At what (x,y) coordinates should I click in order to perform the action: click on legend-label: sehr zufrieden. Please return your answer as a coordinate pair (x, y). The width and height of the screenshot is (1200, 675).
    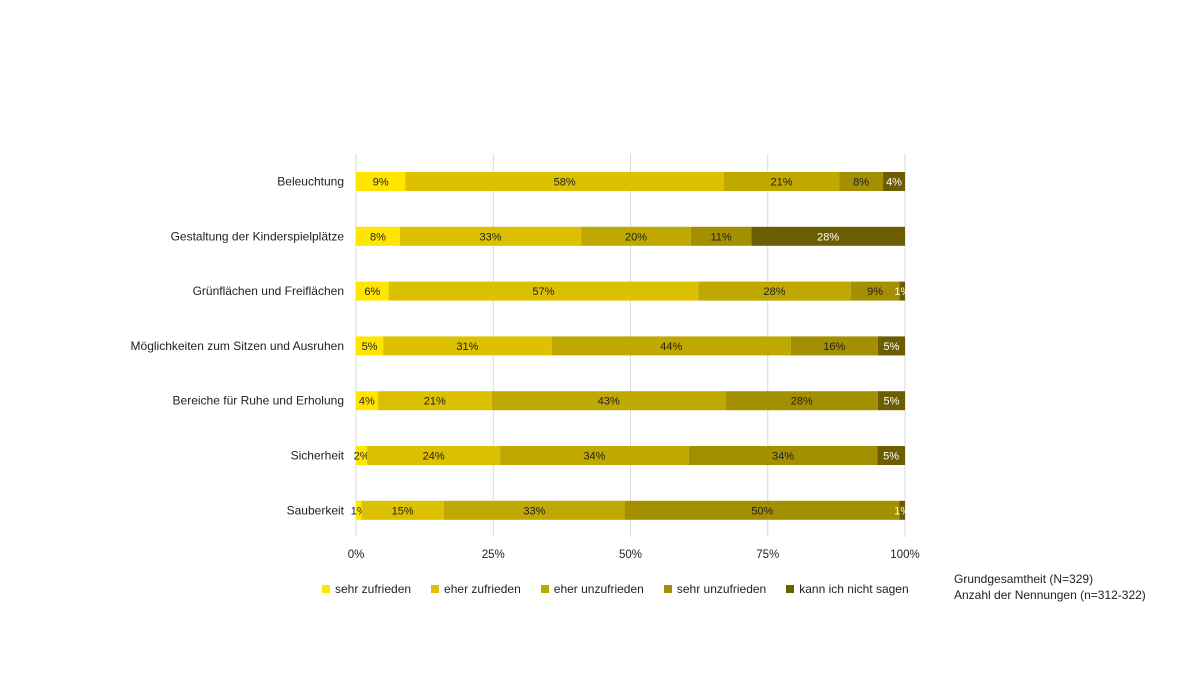
    Looking at the image, I should click on (373, 589).